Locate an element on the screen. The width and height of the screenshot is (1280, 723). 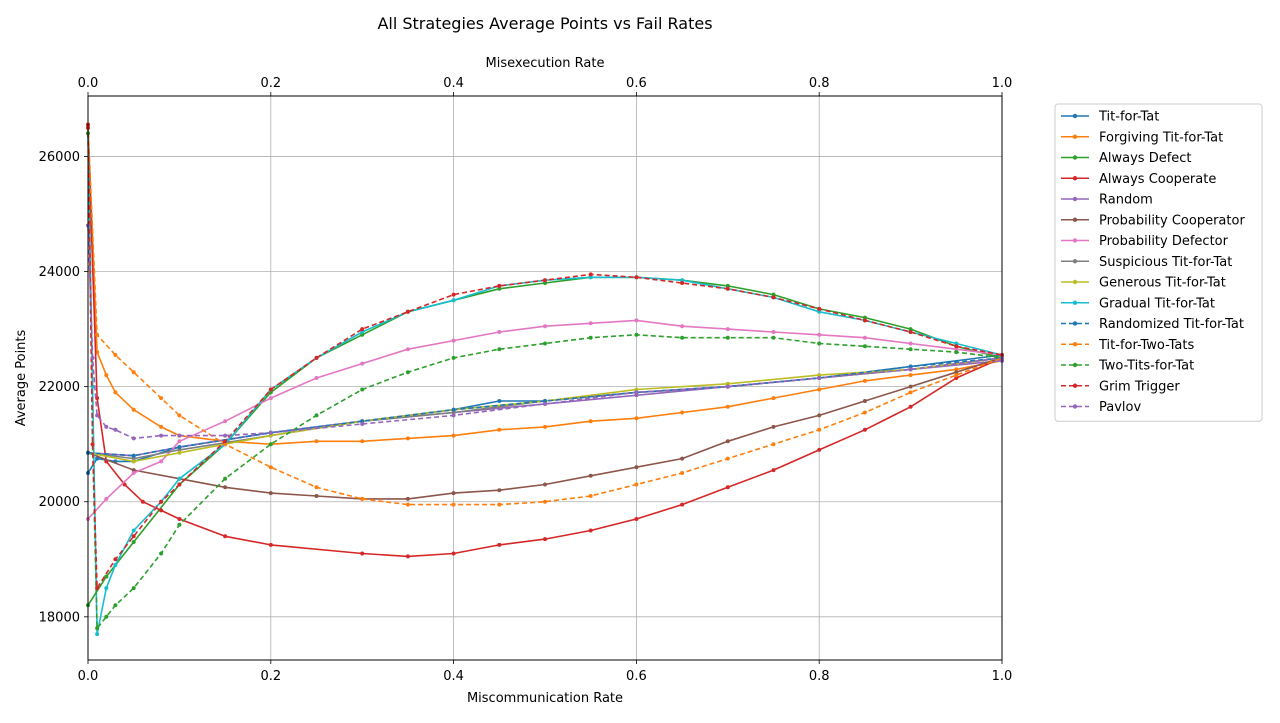
legend-label: Two-Tits-for-Tat is located at coordinates (1146, 366).